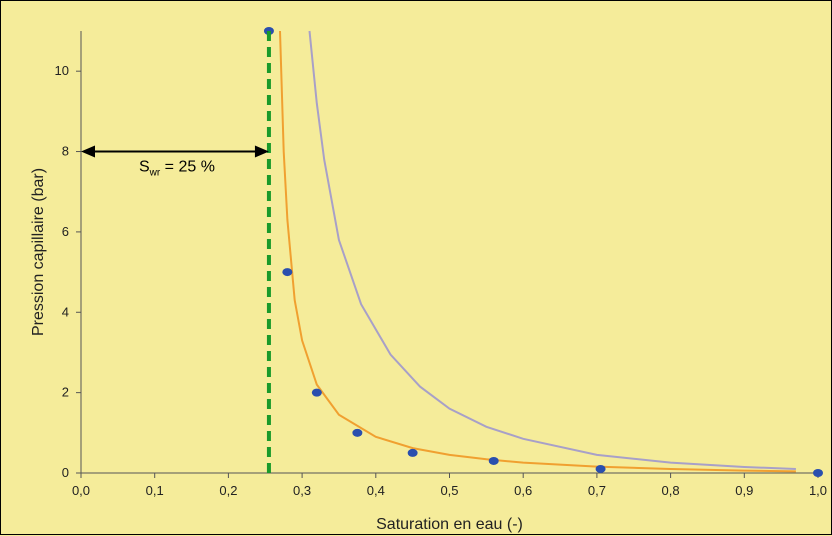  Describe the element at coordinates (65, 311) in the screenshot. I see `y-tick-label: 4` at that location.